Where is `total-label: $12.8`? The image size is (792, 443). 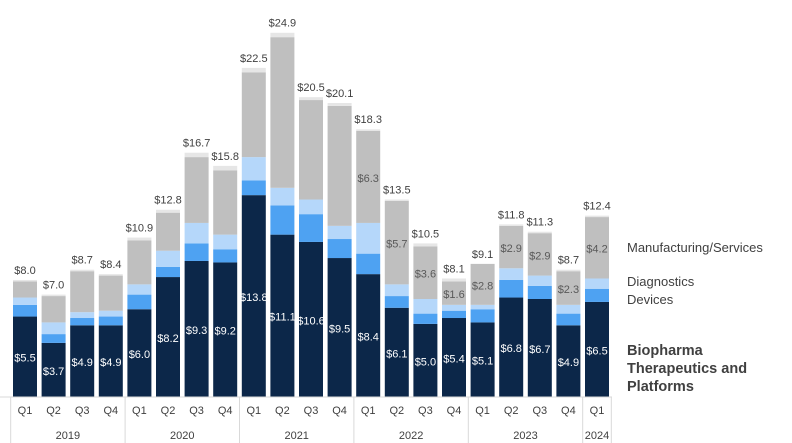
total-label: $12.8 is located at coordinates (168, 201).